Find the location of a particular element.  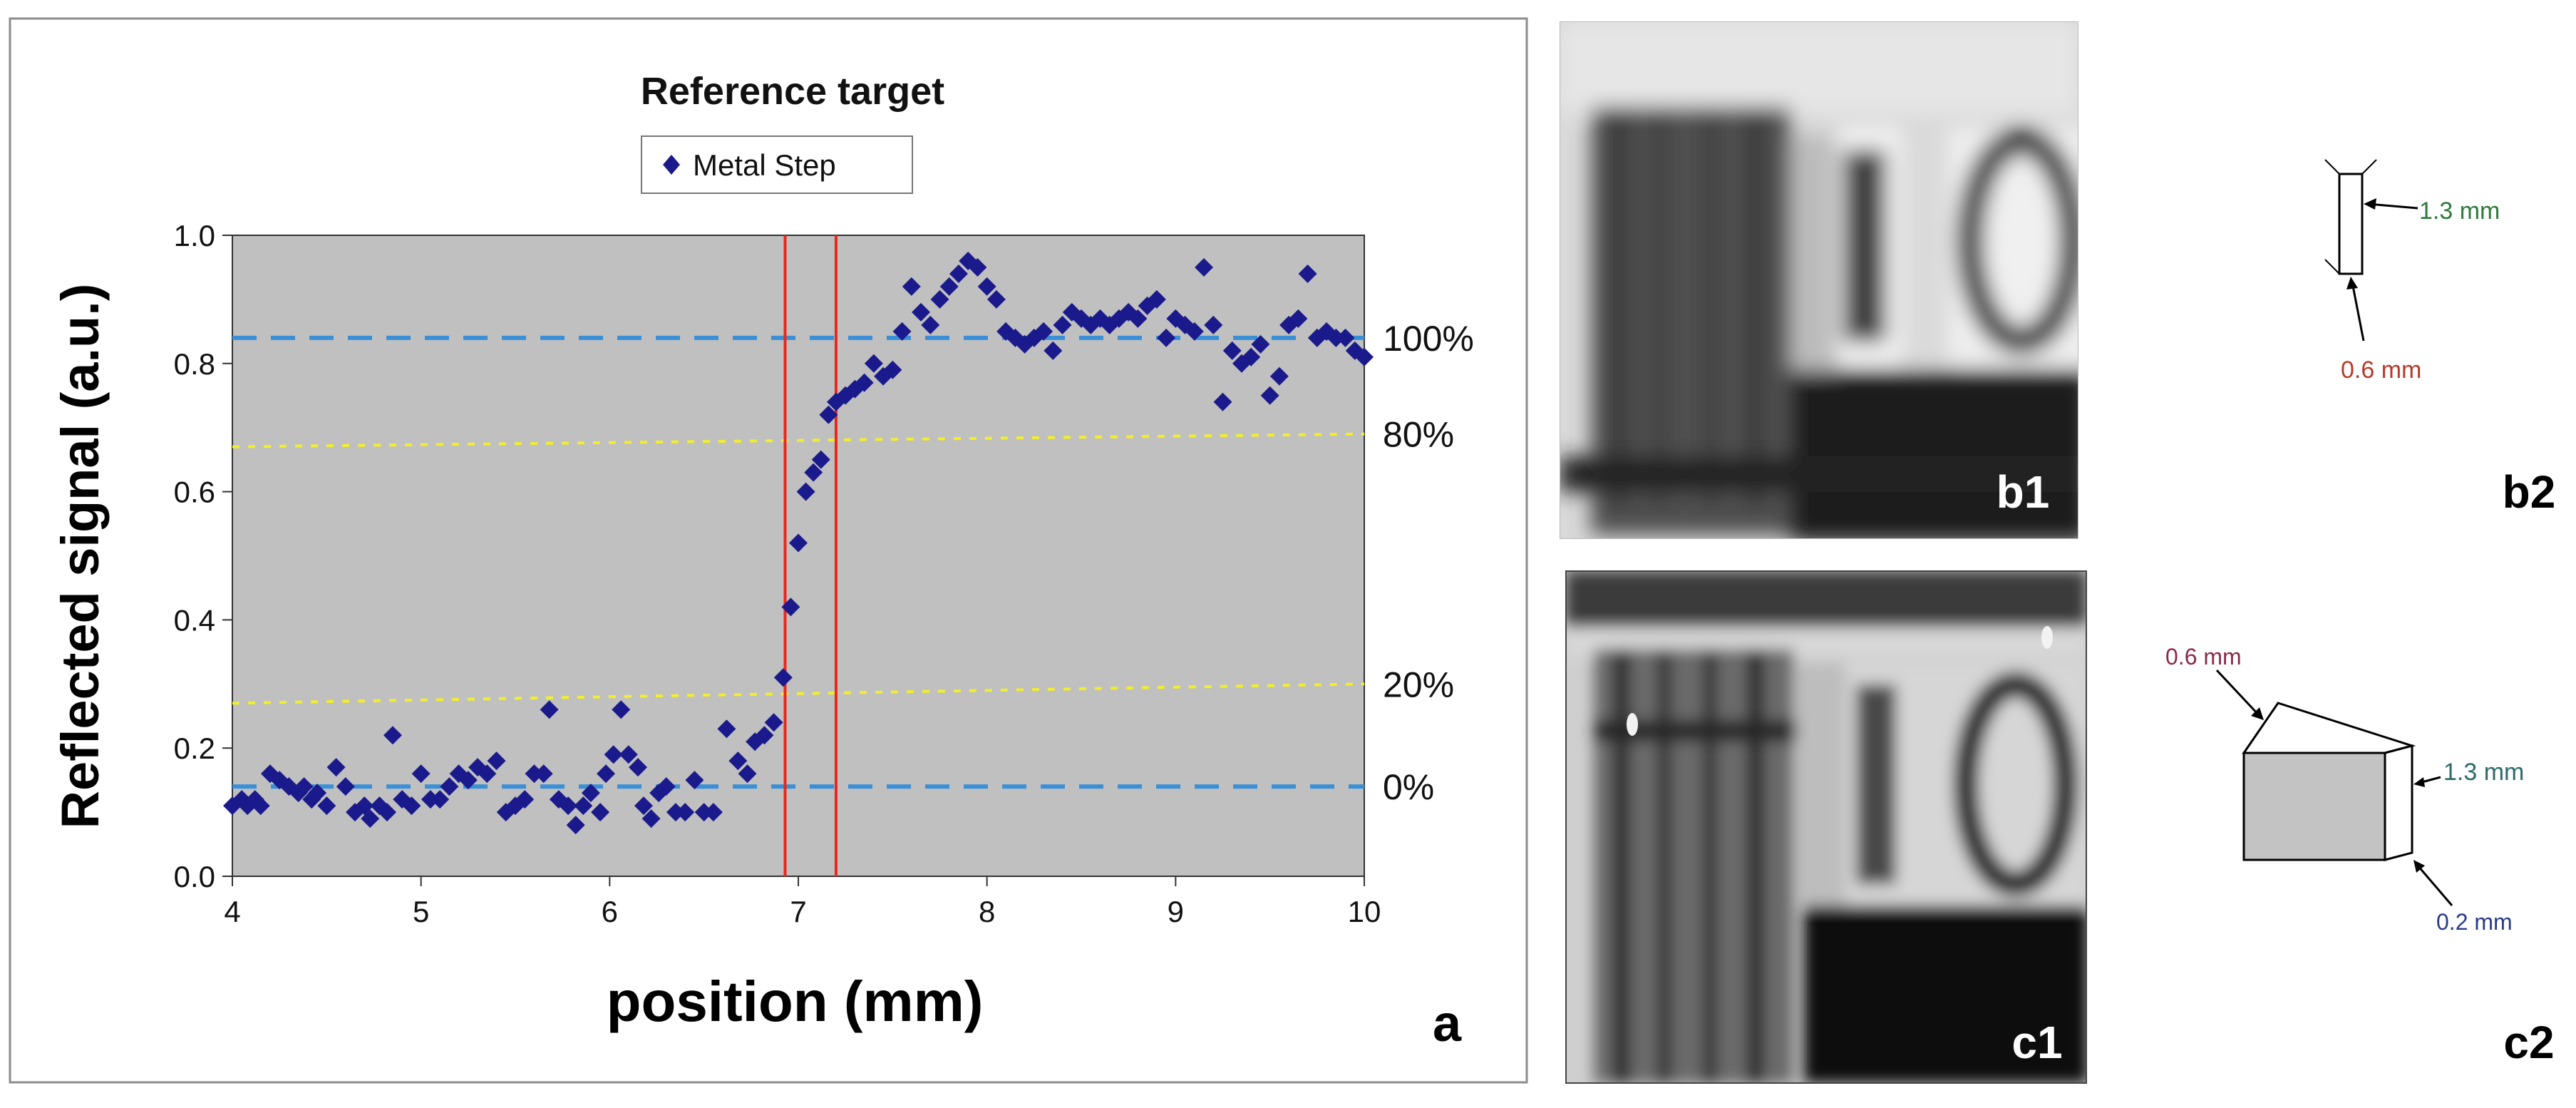

b2-arrow-width is located at coordinates (2358, 312).